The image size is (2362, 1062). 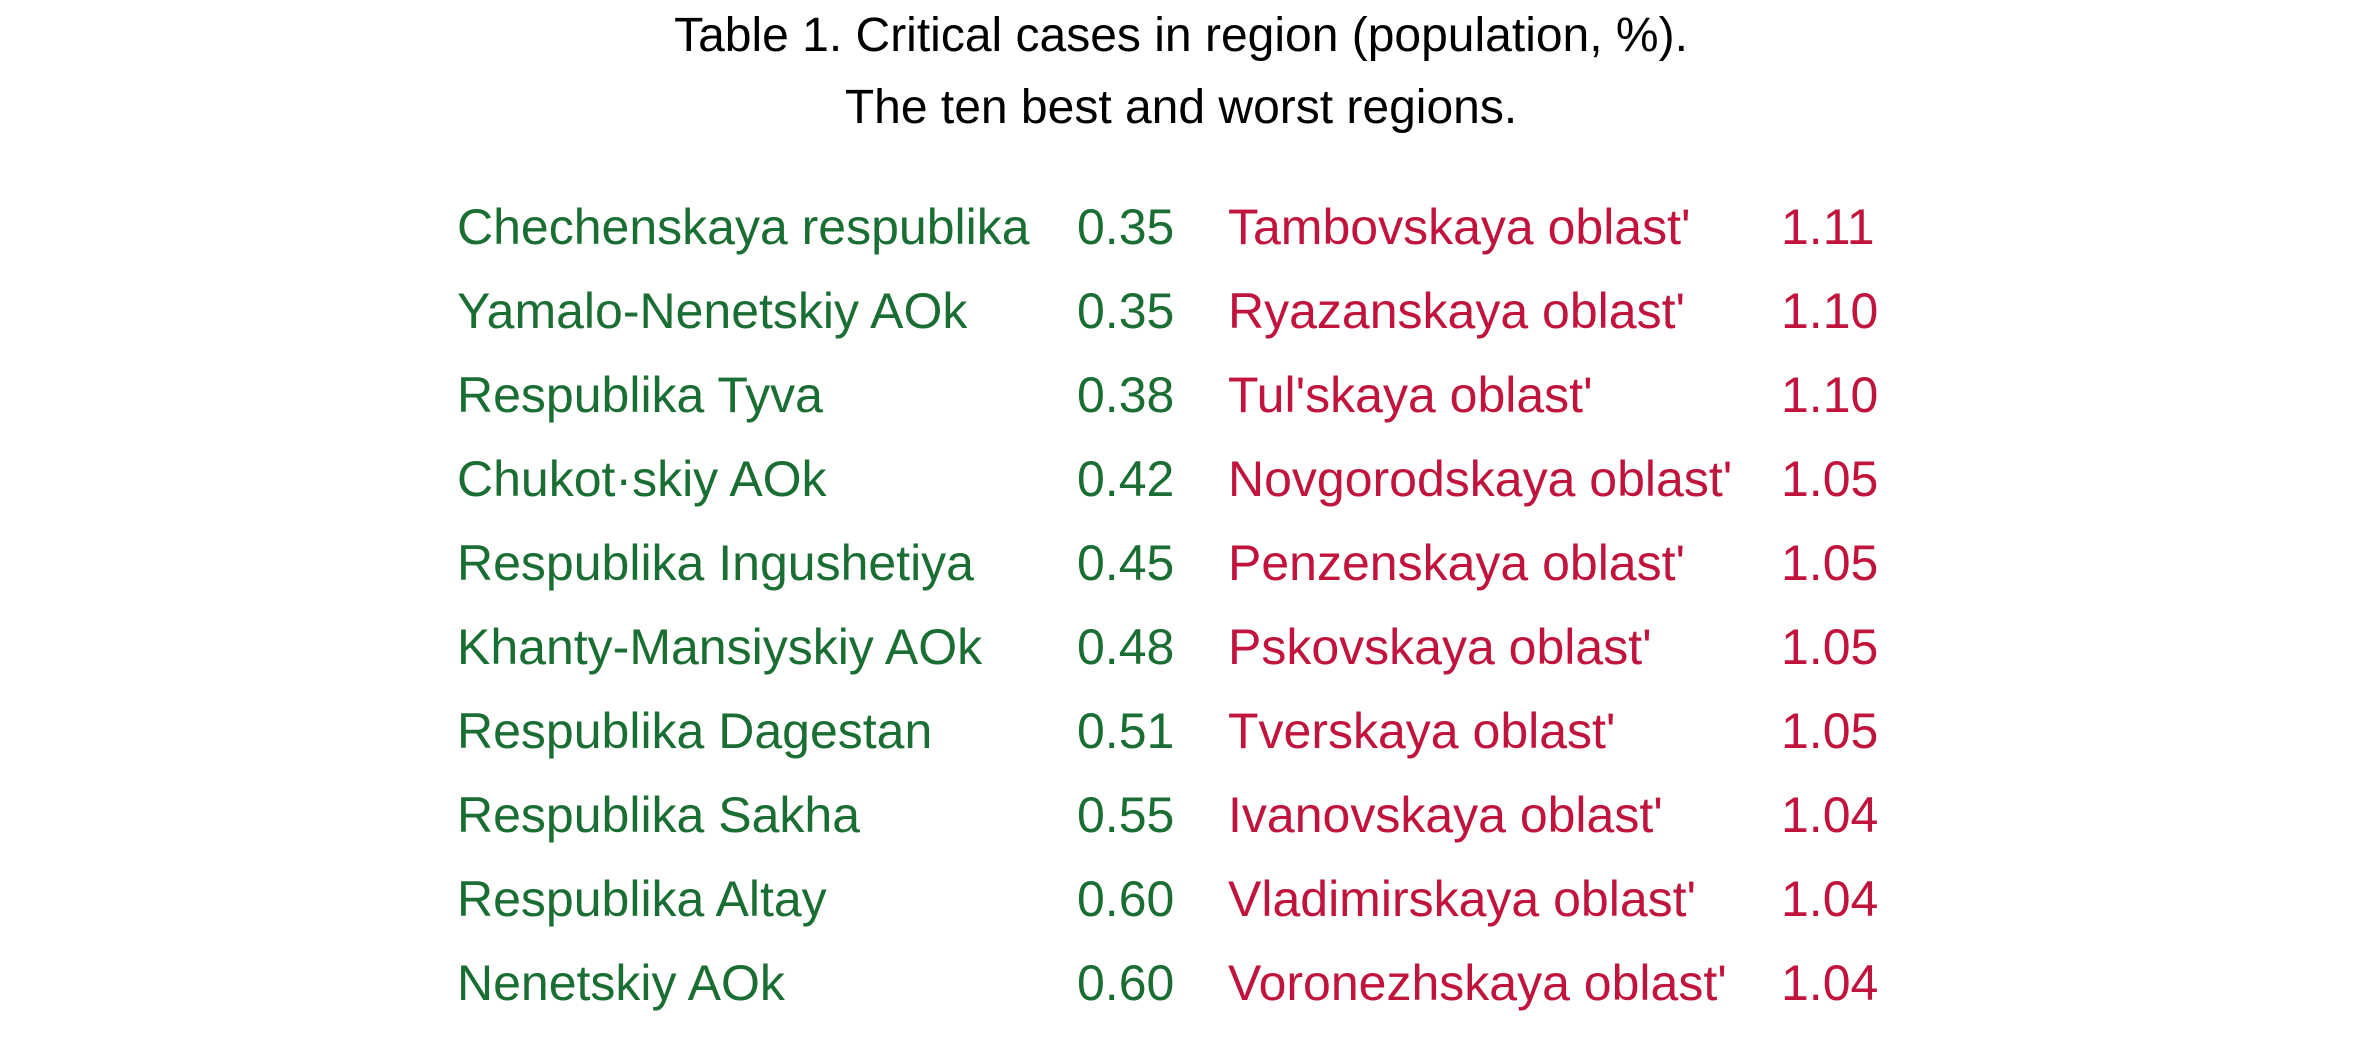 I want to click on worst-region-name: Vladimirskaya oblastʹ, so click(x=1462, y=899).